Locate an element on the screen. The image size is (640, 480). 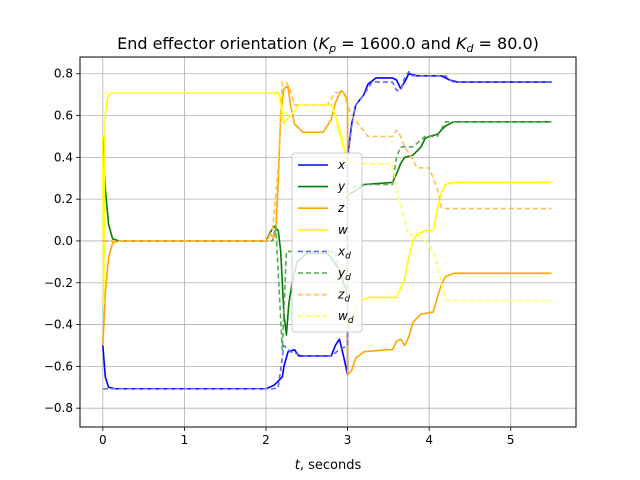
x-tick-label: 3 is located at coordinates (348, 440).